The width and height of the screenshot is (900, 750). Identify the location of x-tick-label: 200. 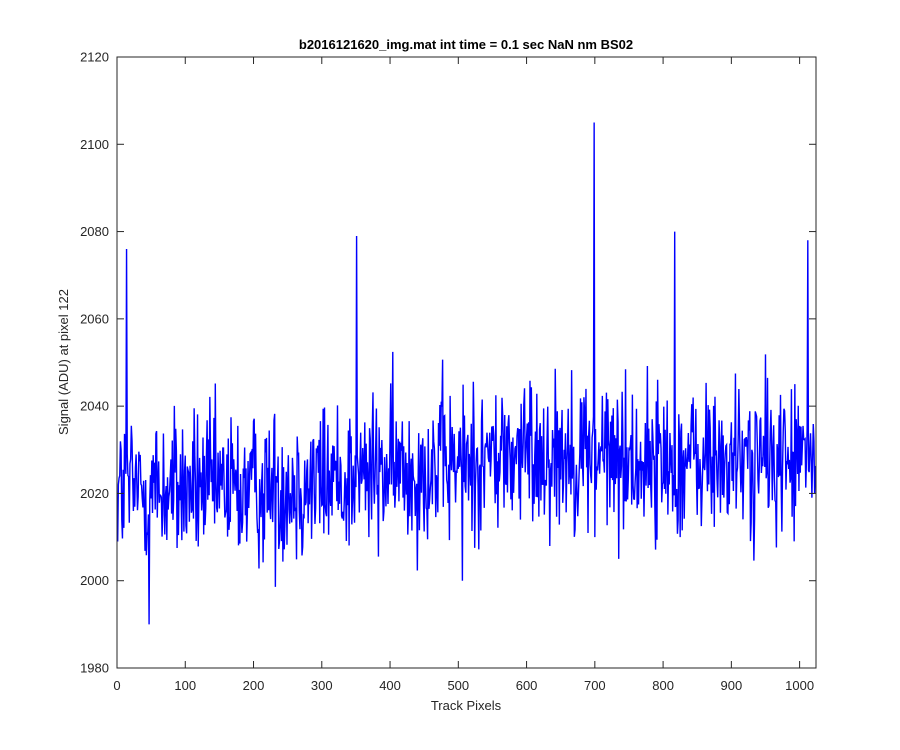
(254, 685).